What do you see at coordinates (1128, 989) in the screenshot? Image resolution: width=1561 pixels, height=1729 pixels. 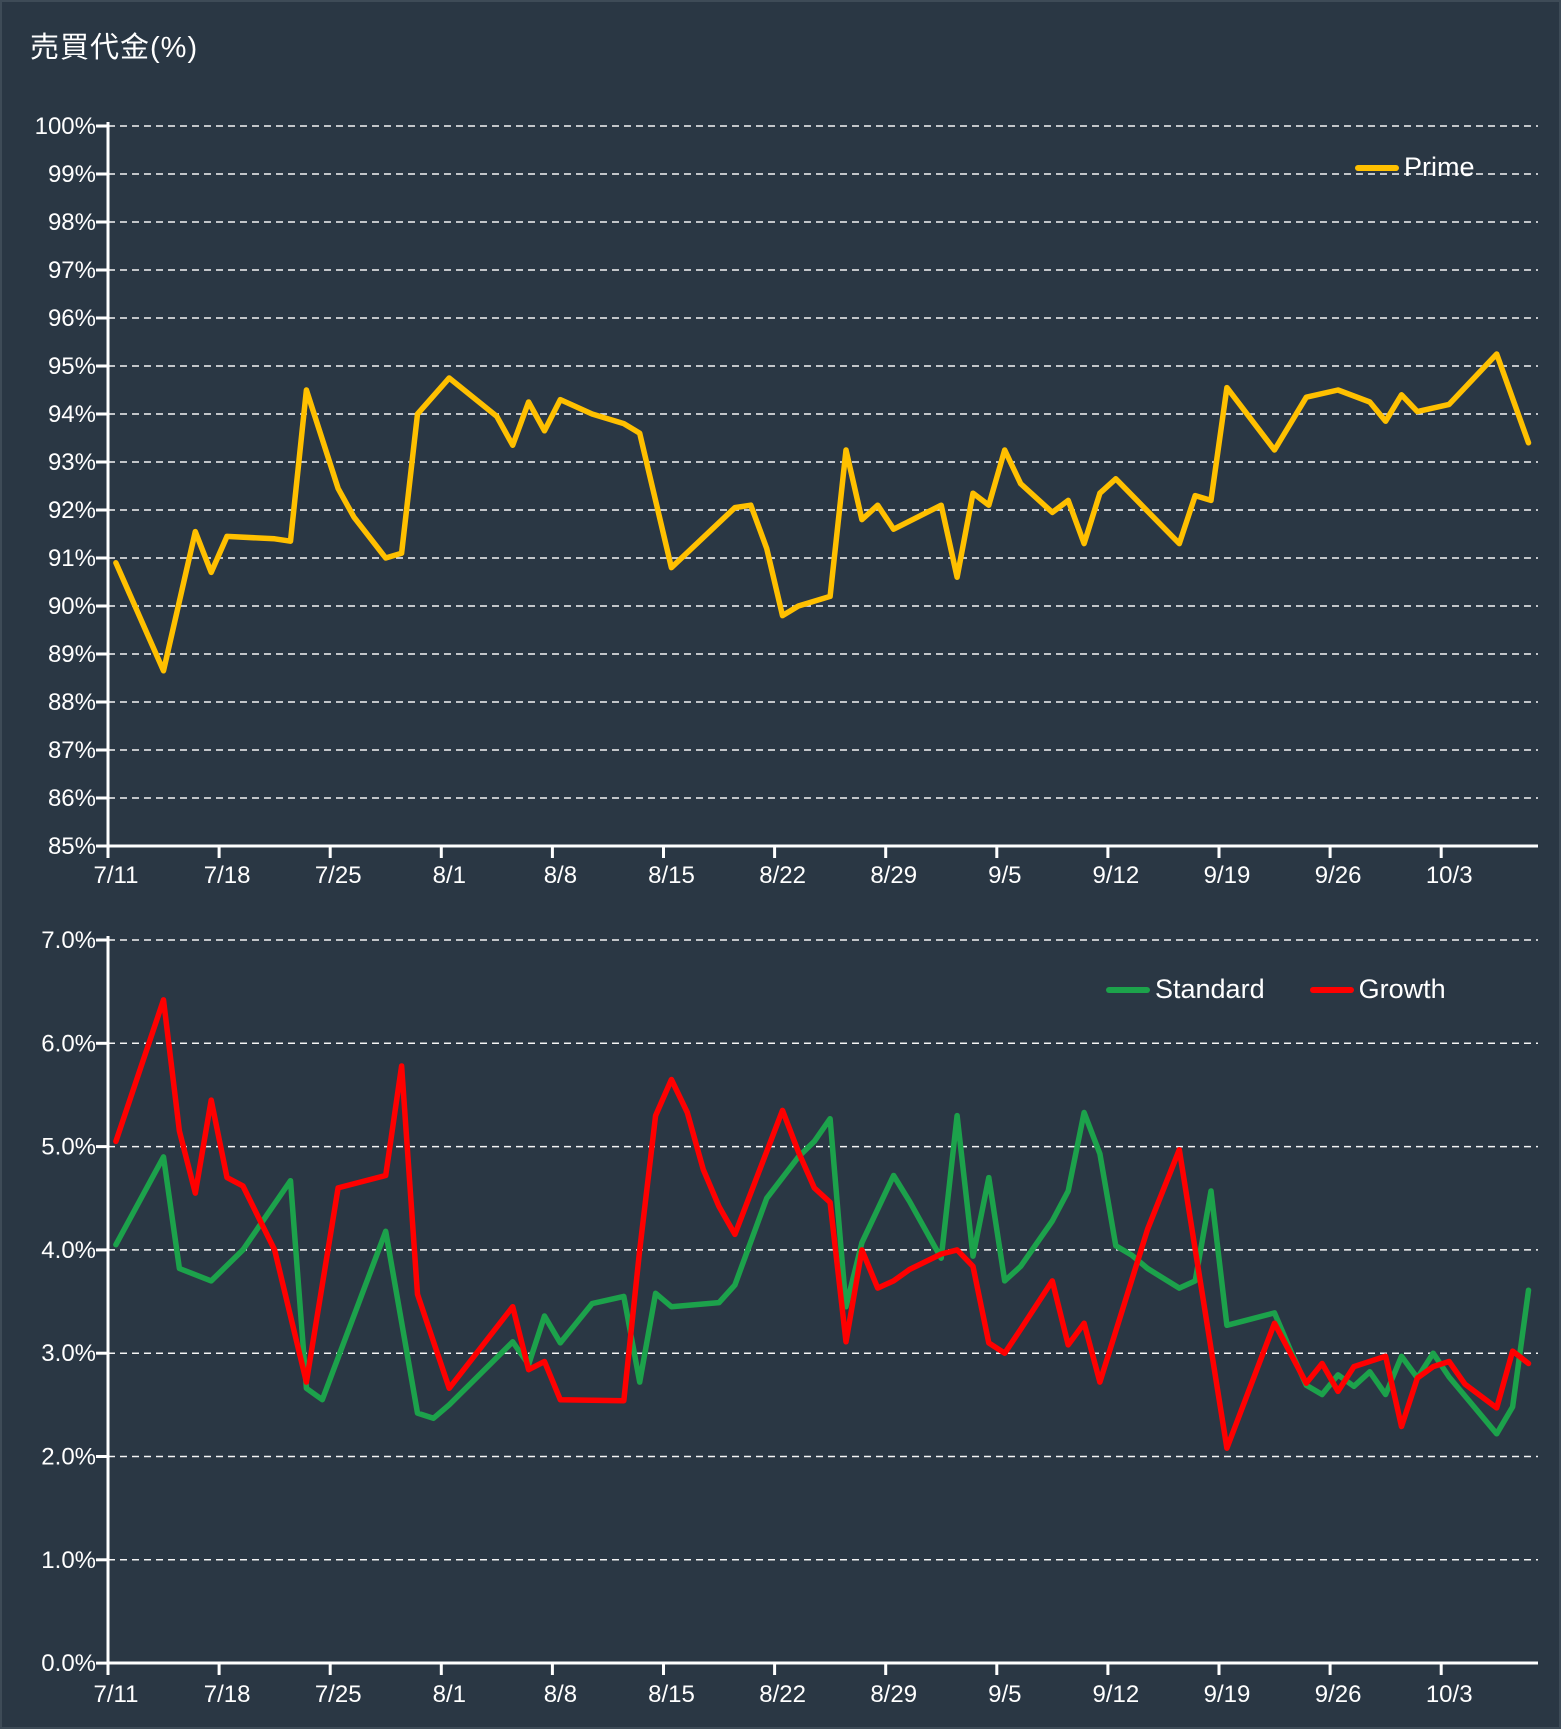 I see `standard-line-swatch-icon` at bounding box center [1128, 989].